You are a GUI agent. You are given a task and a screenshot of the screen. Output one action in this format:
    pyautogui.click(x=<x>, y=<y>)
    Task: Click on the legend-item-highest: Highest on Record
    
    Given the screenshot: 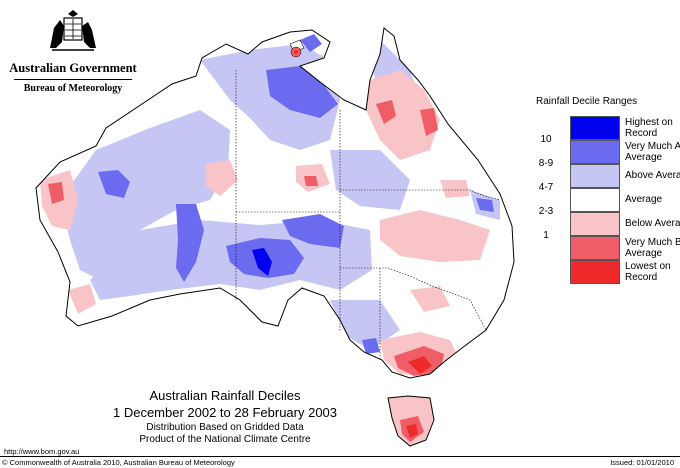 What is the action you would take?
    pyautogui.click(x=601, y=128)
    